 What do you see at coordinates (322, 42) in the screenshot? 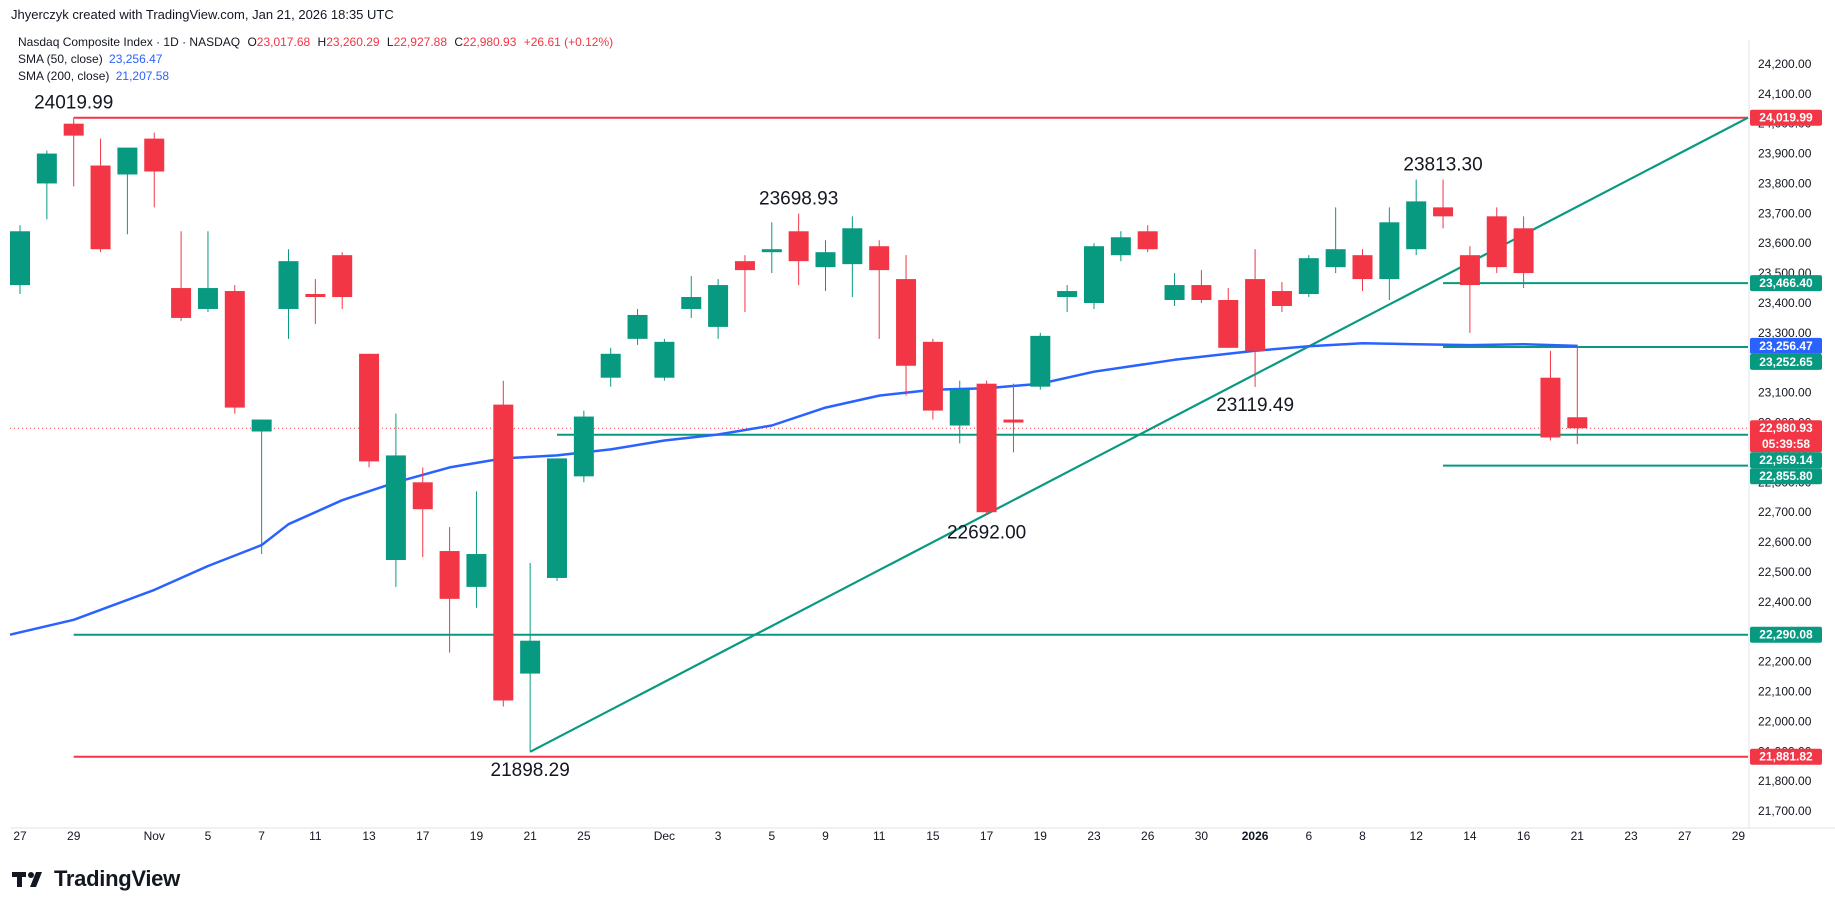
I see `high-key: H` at bounding box center [322, 42].